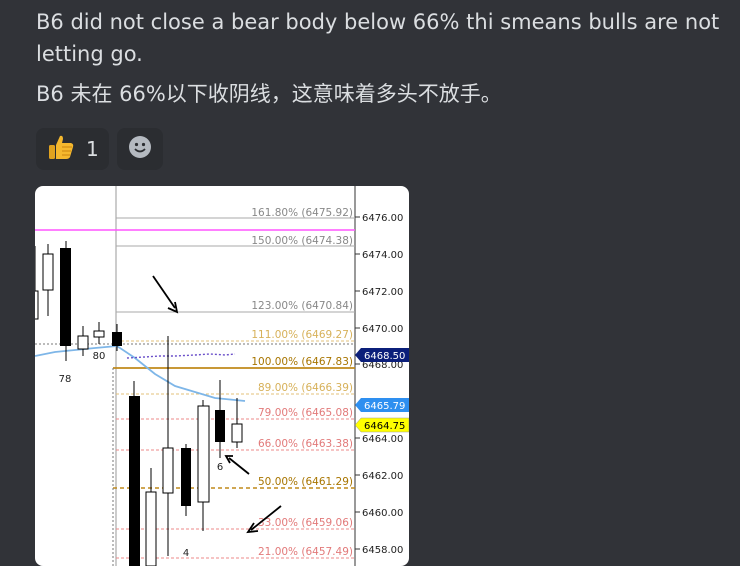 This screenshot has height=566, width=740. I want to click on add-reaction-button, so click(139, 149).